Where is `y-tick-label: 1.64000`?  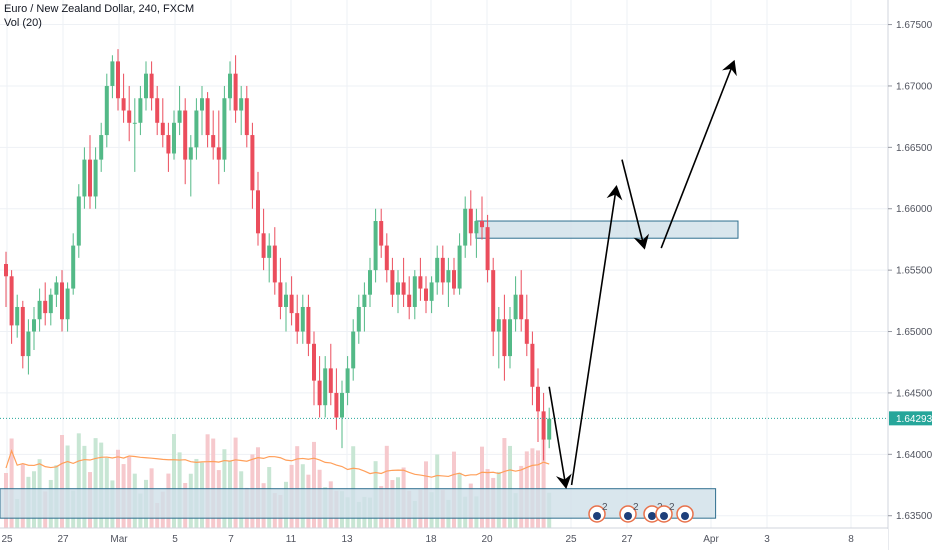
y-tick-label: 1.64000 is located at coordinates (914, 455).